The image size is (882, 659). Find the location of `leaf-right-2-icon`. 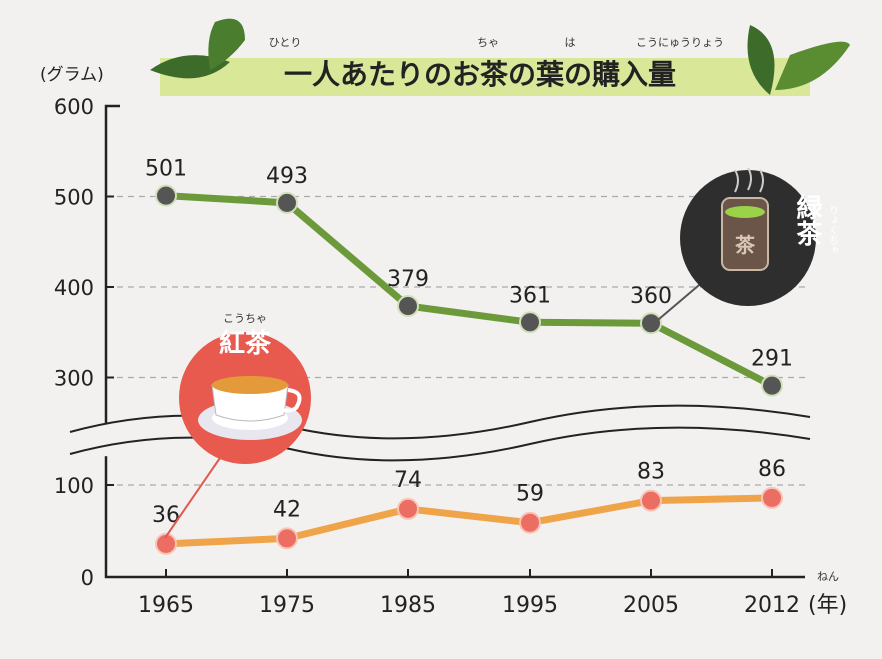

leaf-right-2-icon is located at coordinates (812, 65).